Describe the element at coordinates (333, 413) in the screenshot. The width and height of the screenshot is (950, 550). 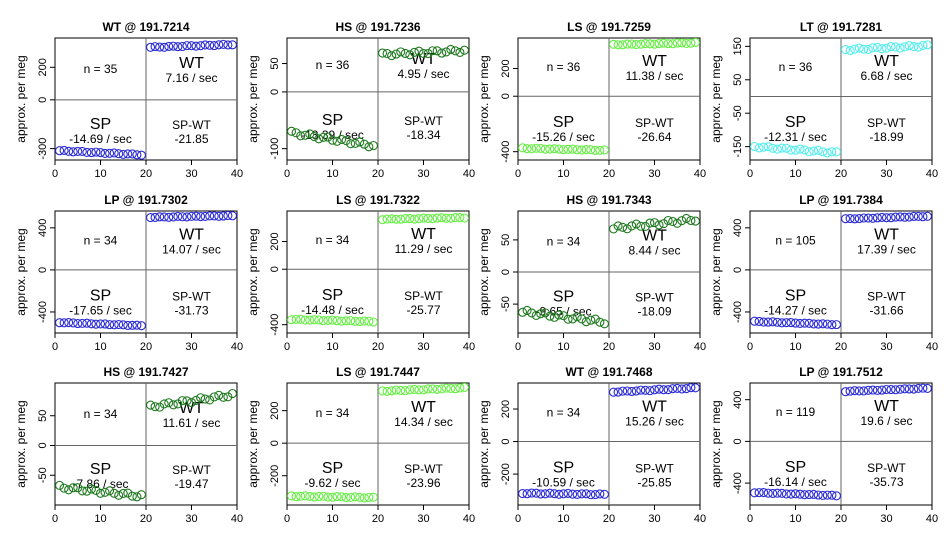
I see `n-count-label: n = 34` at that location.